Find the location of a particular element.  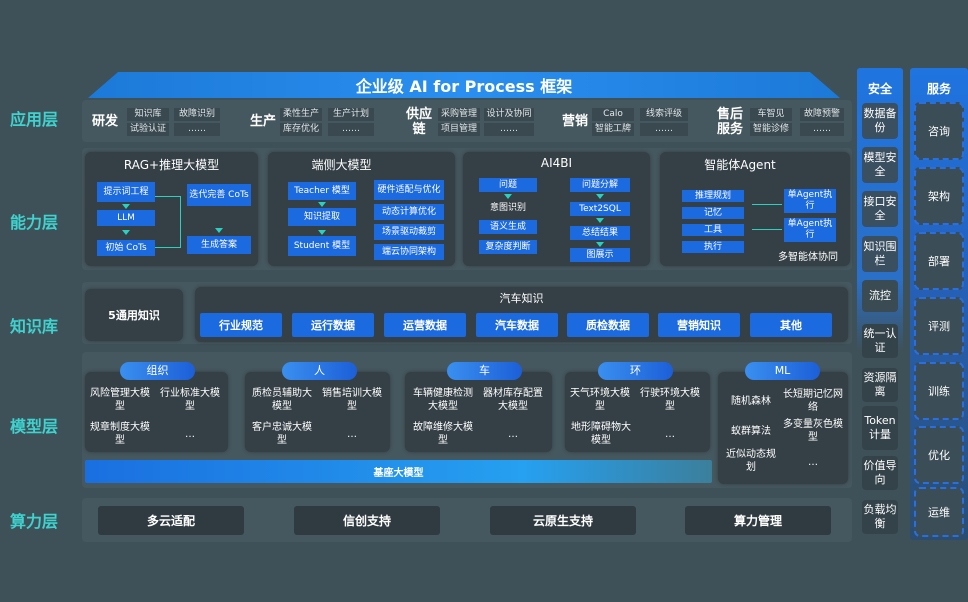

app-item: 采购管理 is located at coordinates (459, 114).